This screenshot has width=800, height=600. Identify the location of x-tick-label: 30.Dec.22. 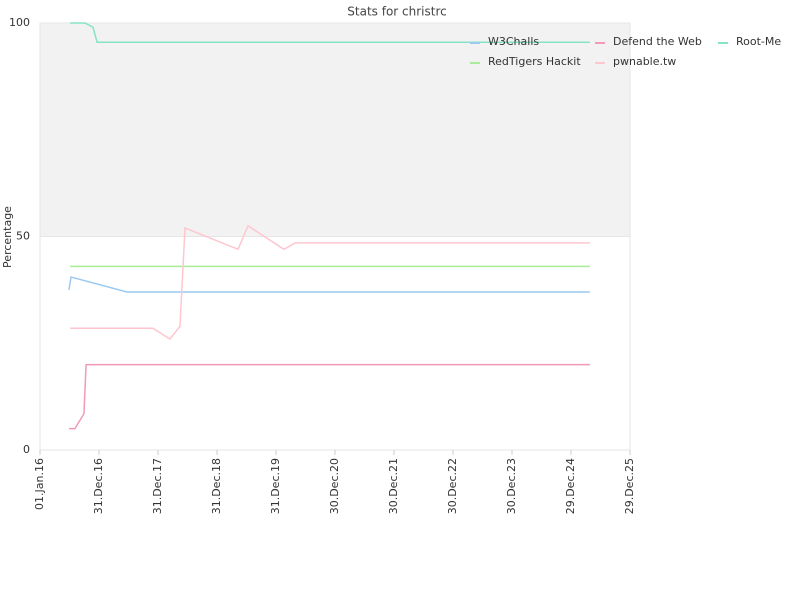
(452, 486).